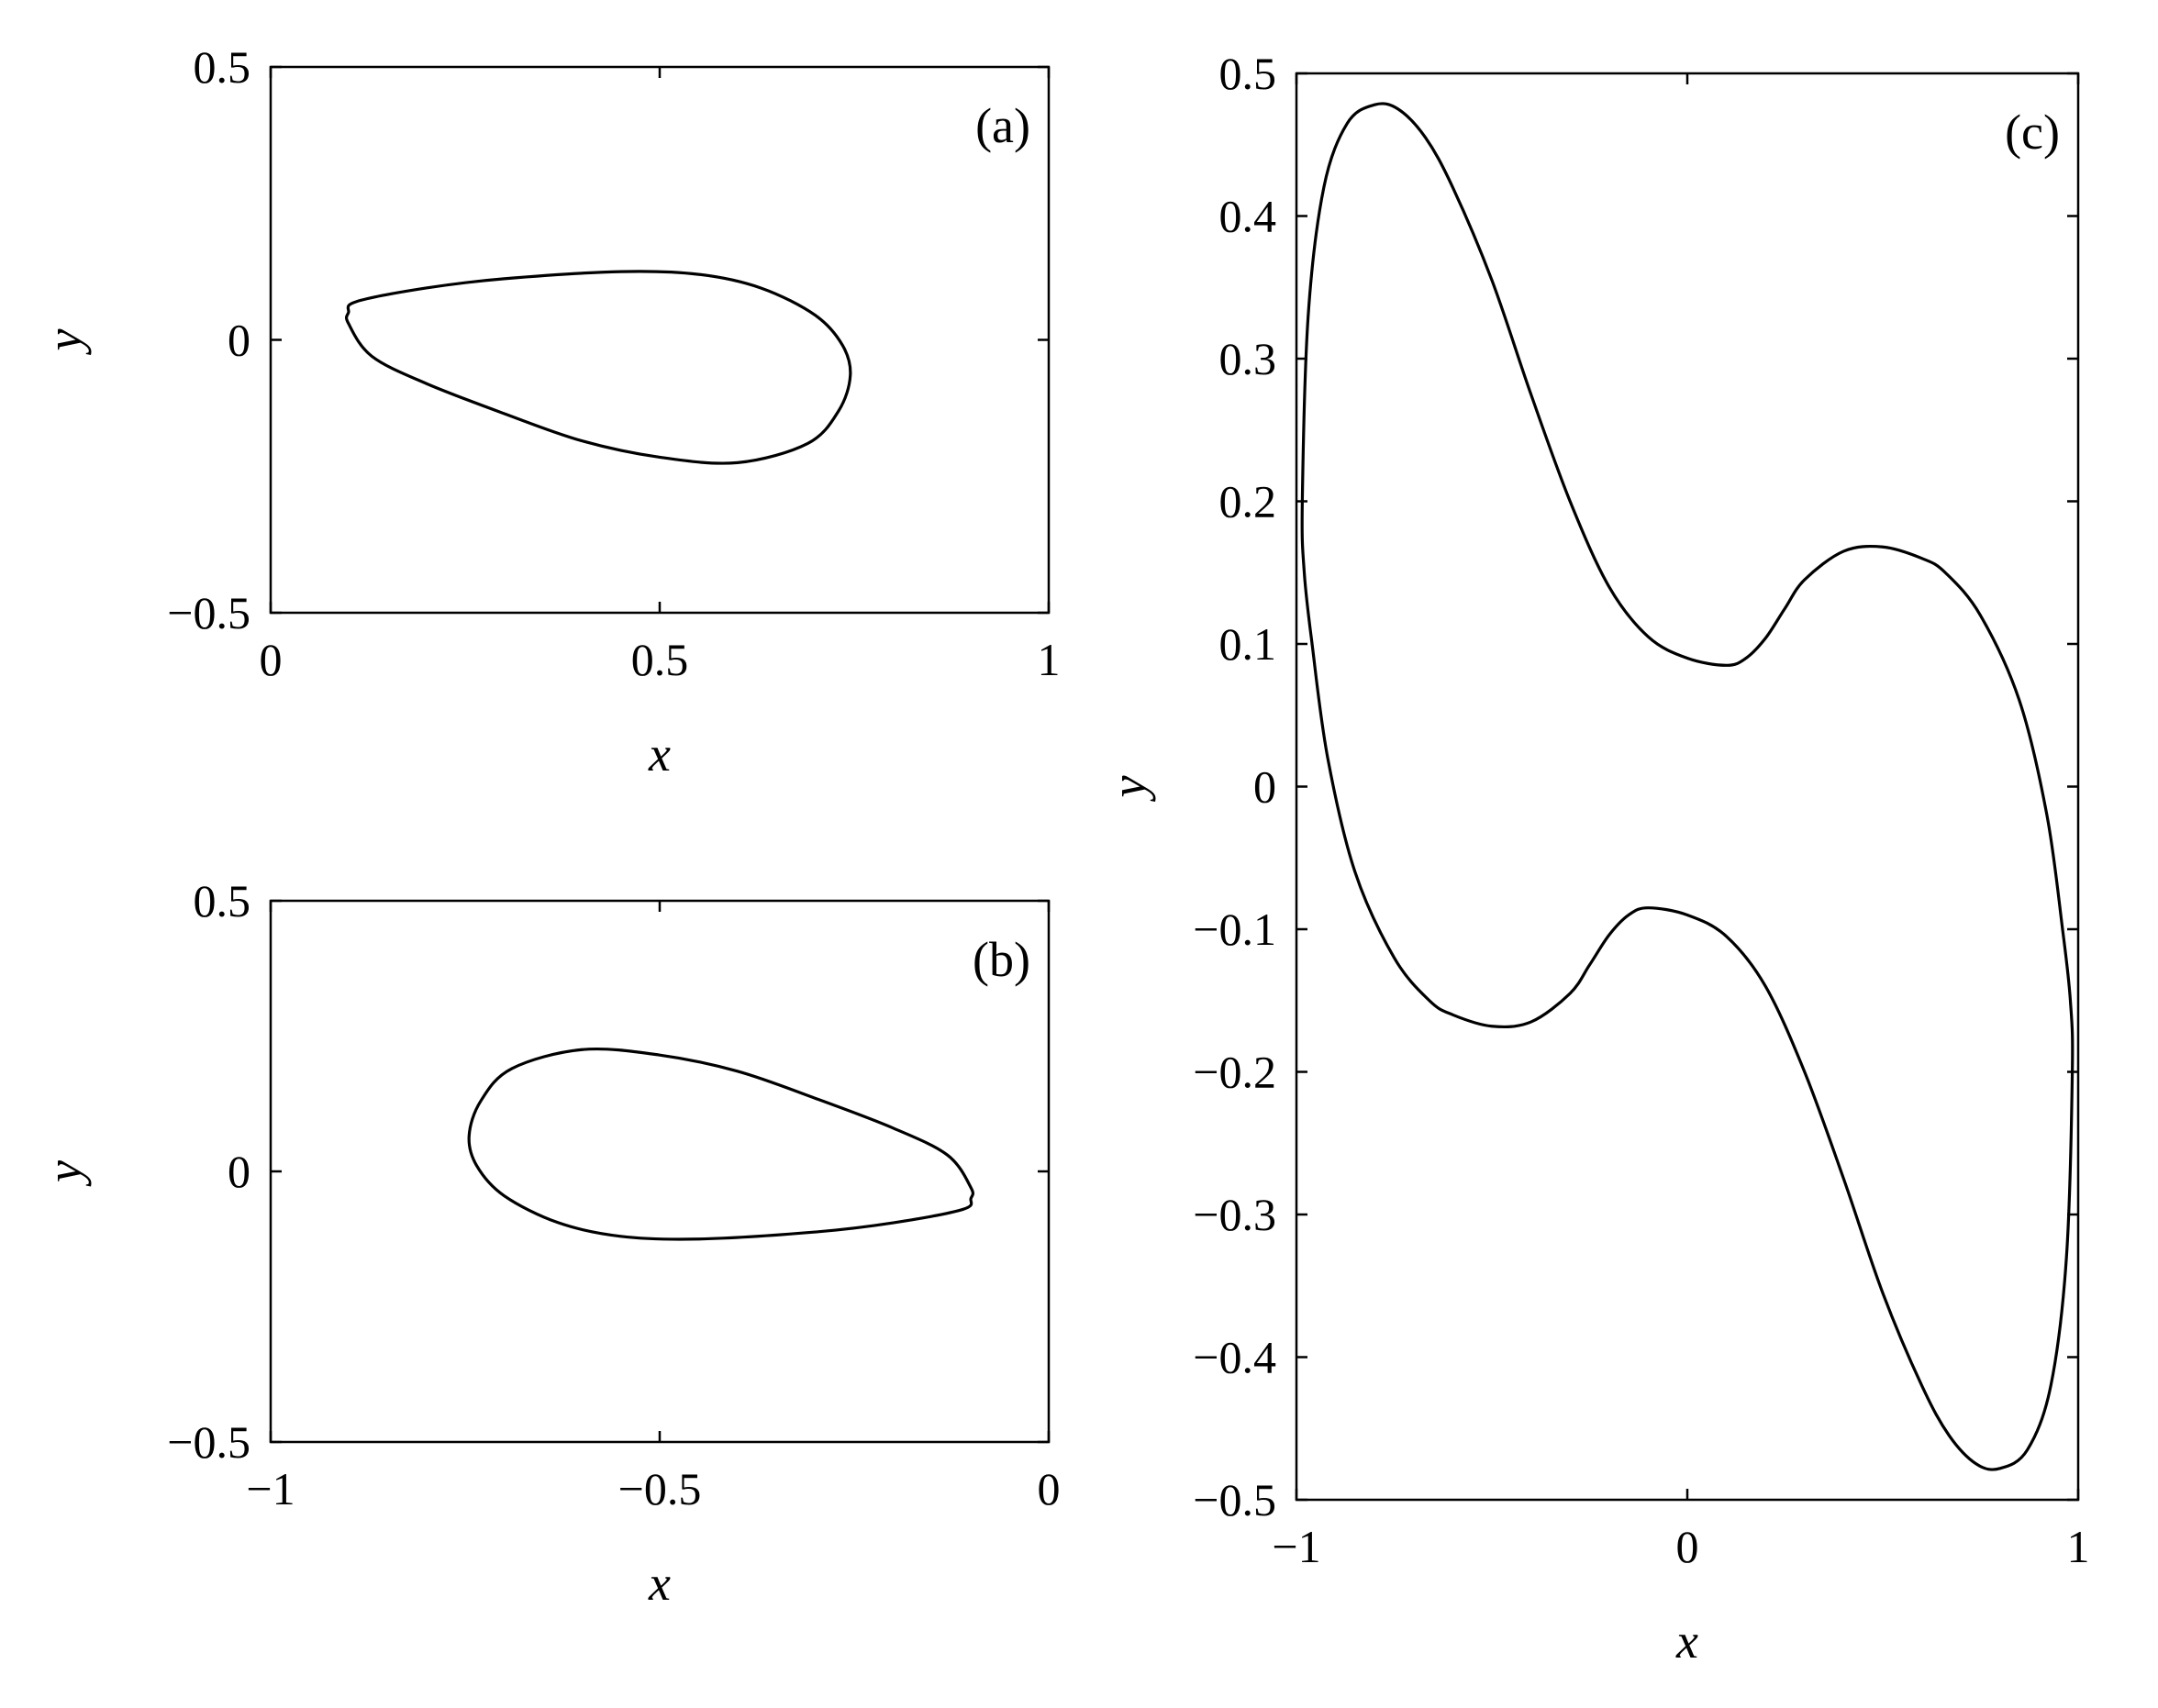 Image resolution: width=2158 pixels, height=1708 pixels. What do you see at coordinates (1128, 788) in the screenshot?
I see `panel-c-ylabel: y` at bounding box center [1128, 788].